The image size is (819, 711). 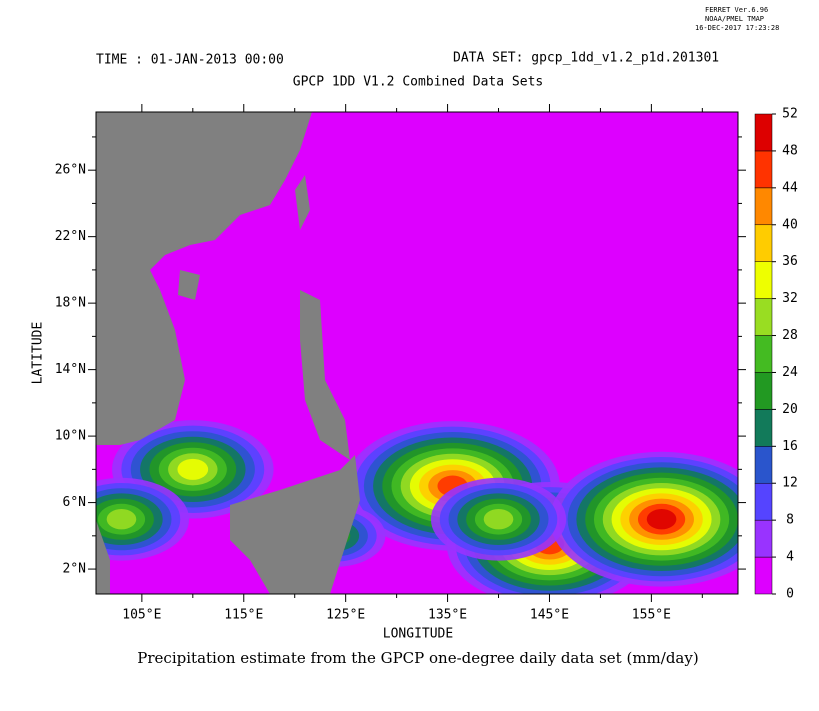 I want to click on y-tick-label: 22°N, so click(x=70, y=236).